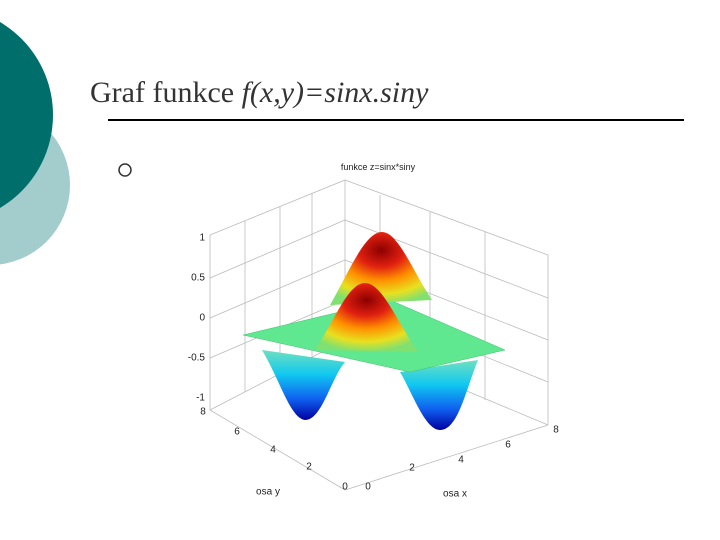 The image size is (720, 540). I want to click on y-tick-label: 0, so click(345, 487).